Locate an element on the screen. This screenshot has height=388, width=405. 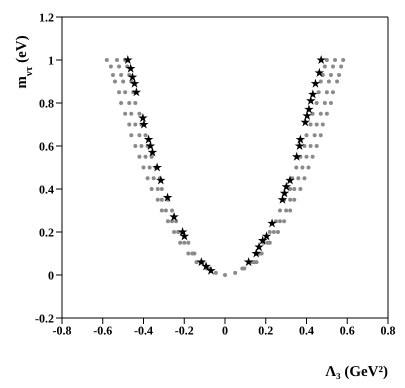
y-tick-label: 0.2 is located at coordinates (46, 232).